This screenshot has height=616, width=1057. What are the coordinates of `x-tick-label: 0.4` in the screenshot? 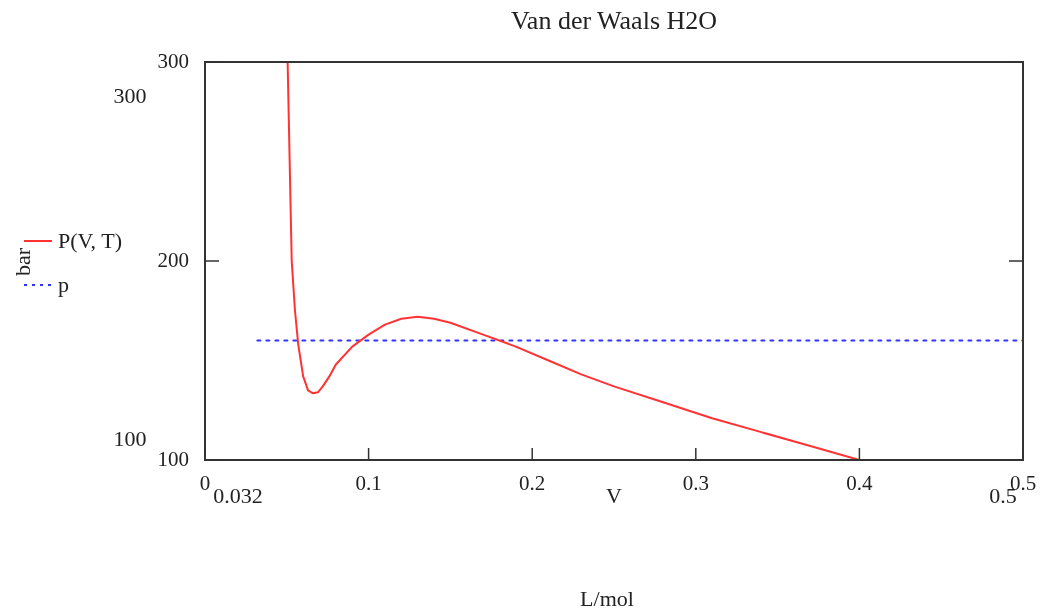 It's located at (860, 483).